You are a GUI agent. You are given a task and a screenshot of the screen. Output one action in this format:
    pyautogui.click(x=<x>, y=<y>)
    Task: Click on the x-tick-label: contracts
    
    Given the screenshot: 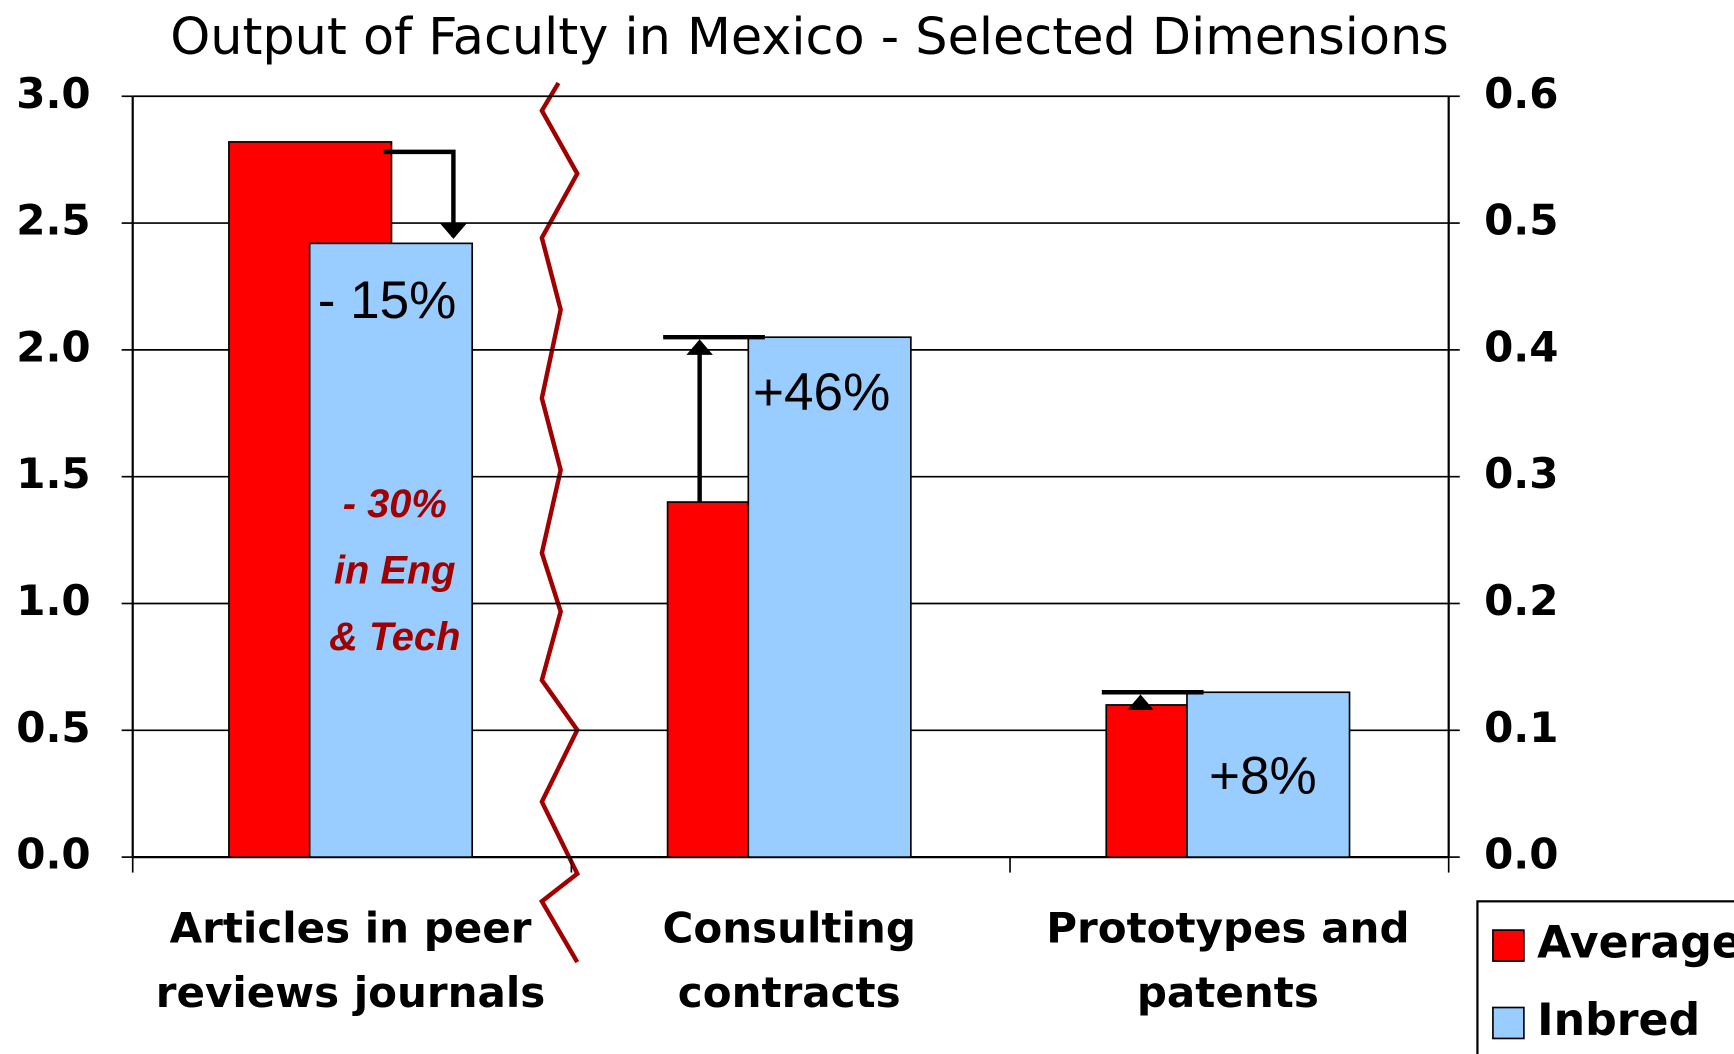 What is the action you would take?
    pyautogui.click(x=789, y=992)
    